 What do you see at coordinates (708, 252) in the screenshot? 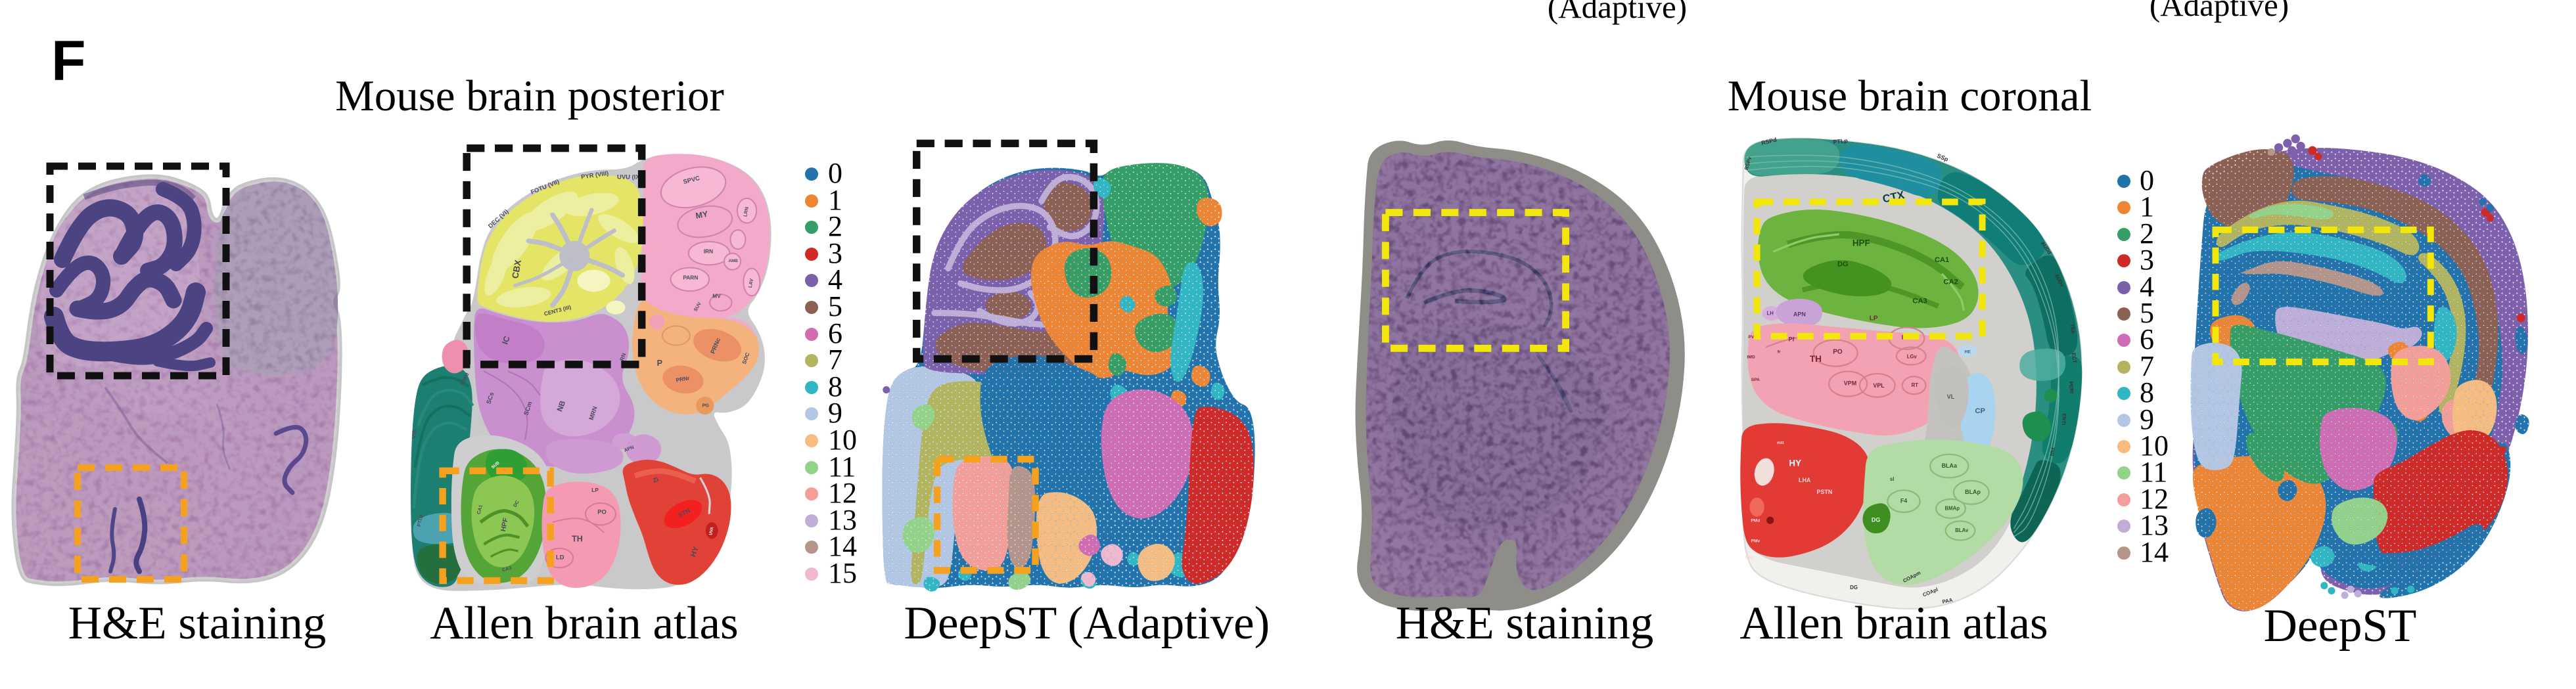
I see `svg-text: IRN` at bounding box center [708, 252].